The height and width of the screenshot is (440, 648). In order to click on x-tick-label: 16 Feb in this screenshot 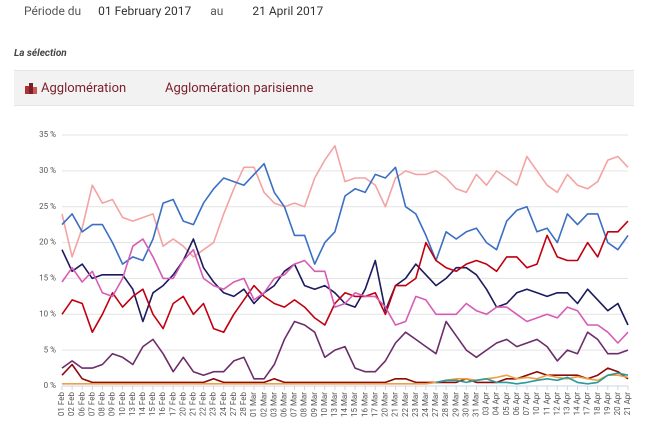, I will do `click(162, 404)`.